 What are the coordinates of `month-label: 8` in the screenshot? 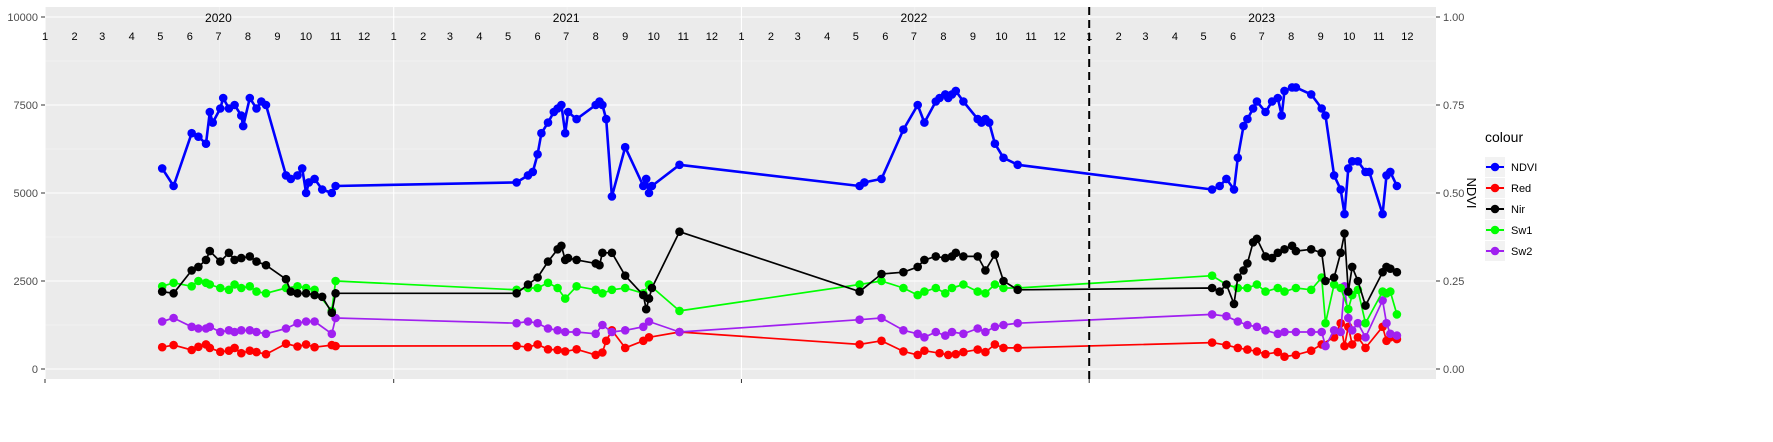 It's located at (1291, 37).